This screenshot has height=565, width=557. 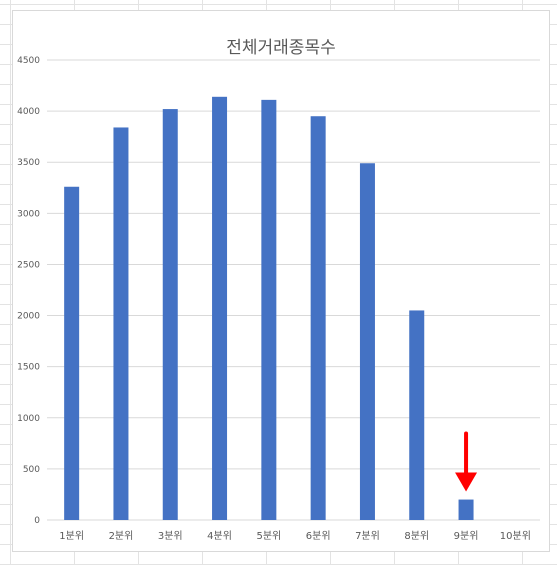 What do you see at coordinates (416, 535) in the screenshot?
I see `x-tick-label: 8분위` at bounding box center [416, 535].